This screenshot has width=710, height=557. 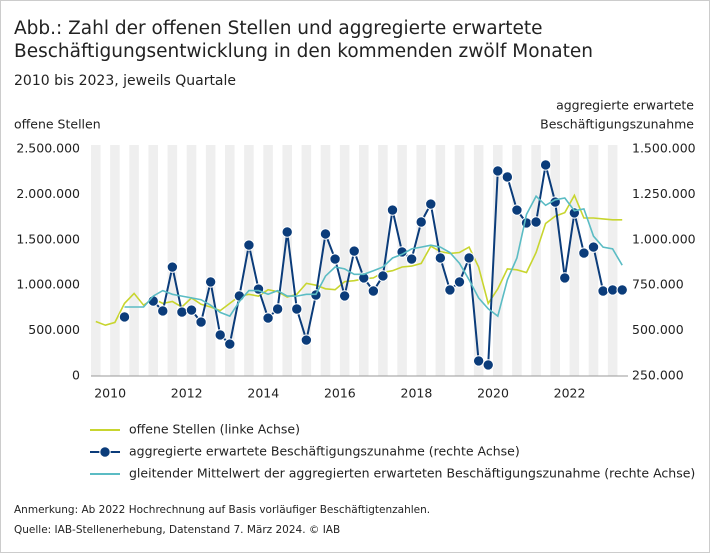 What do you see at coordinates (125, 81) in the screenshot?
I see `chart-subtitle: 2010 bis 2023, jeweils Quartale` at bounding box center [125, 81].